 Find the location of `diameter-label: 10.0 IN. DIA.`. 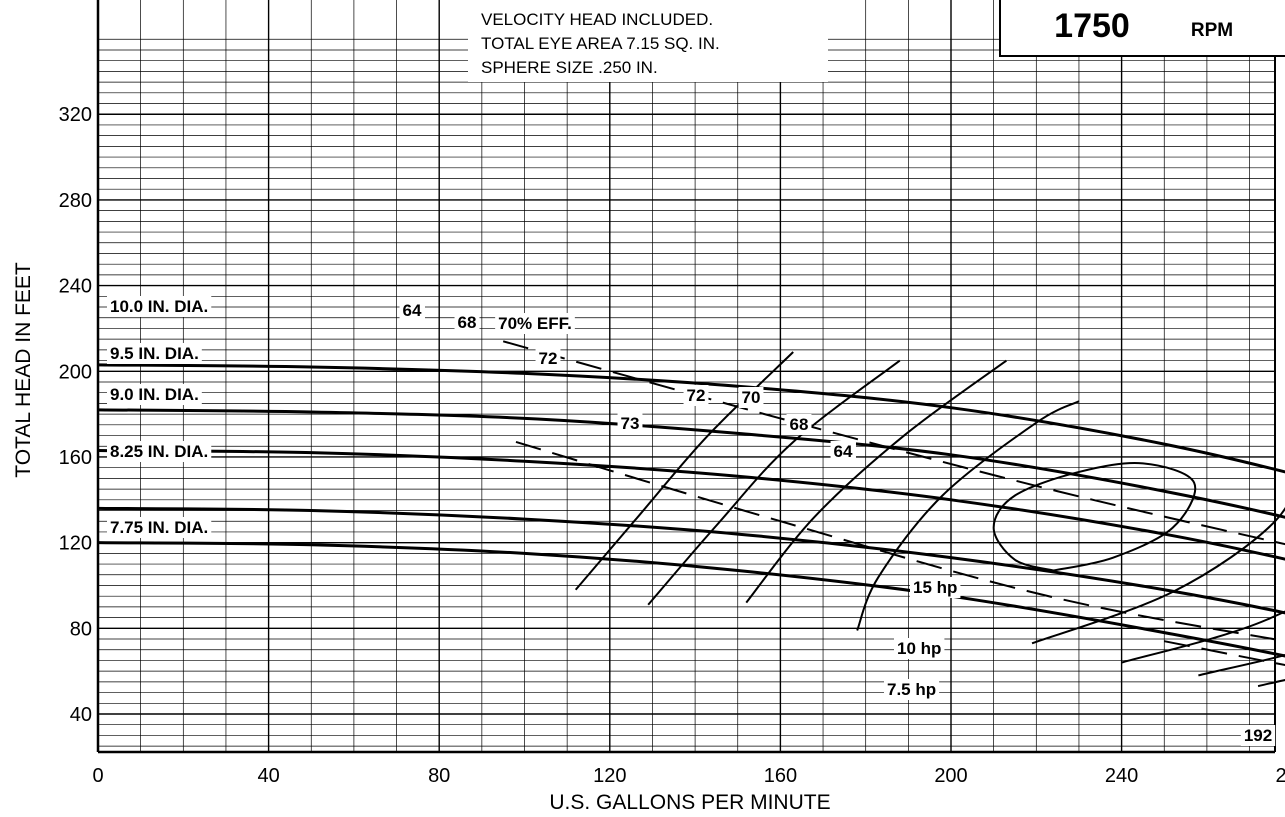

diameter-label: 10.0 IN. DIA. is located at coordinates (159, 306).